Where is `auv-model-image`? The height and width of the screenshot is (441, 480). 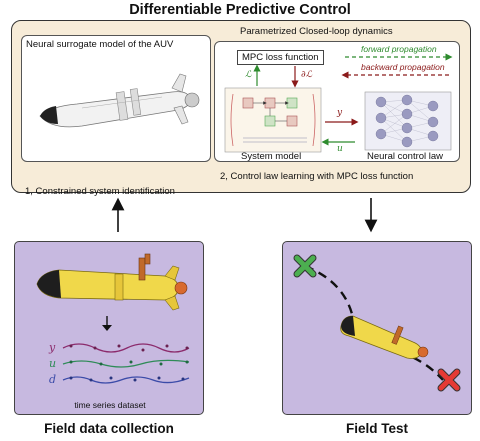 auv-model-image is located at coordinates (119, 100).